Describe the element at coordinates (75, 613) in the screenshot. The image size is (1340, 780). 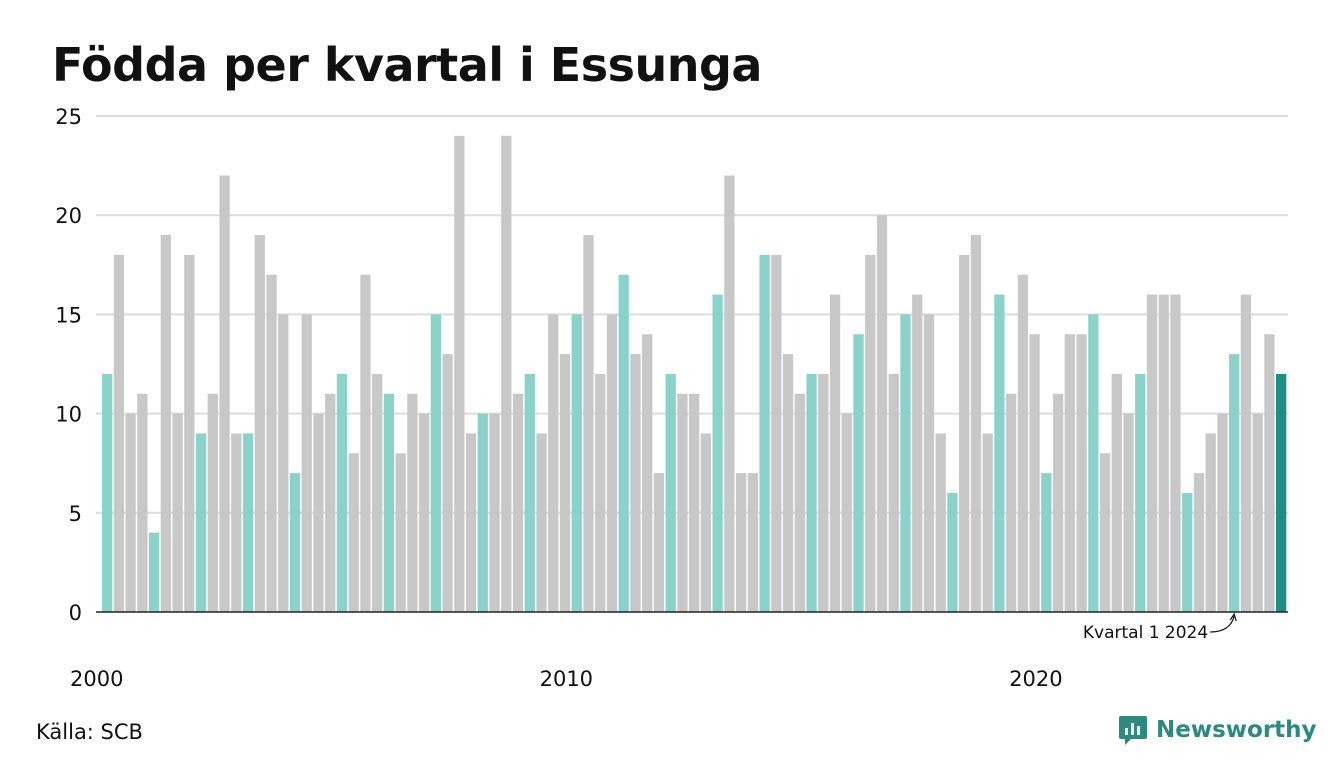
I see `y-tick-label: 0` at that location.